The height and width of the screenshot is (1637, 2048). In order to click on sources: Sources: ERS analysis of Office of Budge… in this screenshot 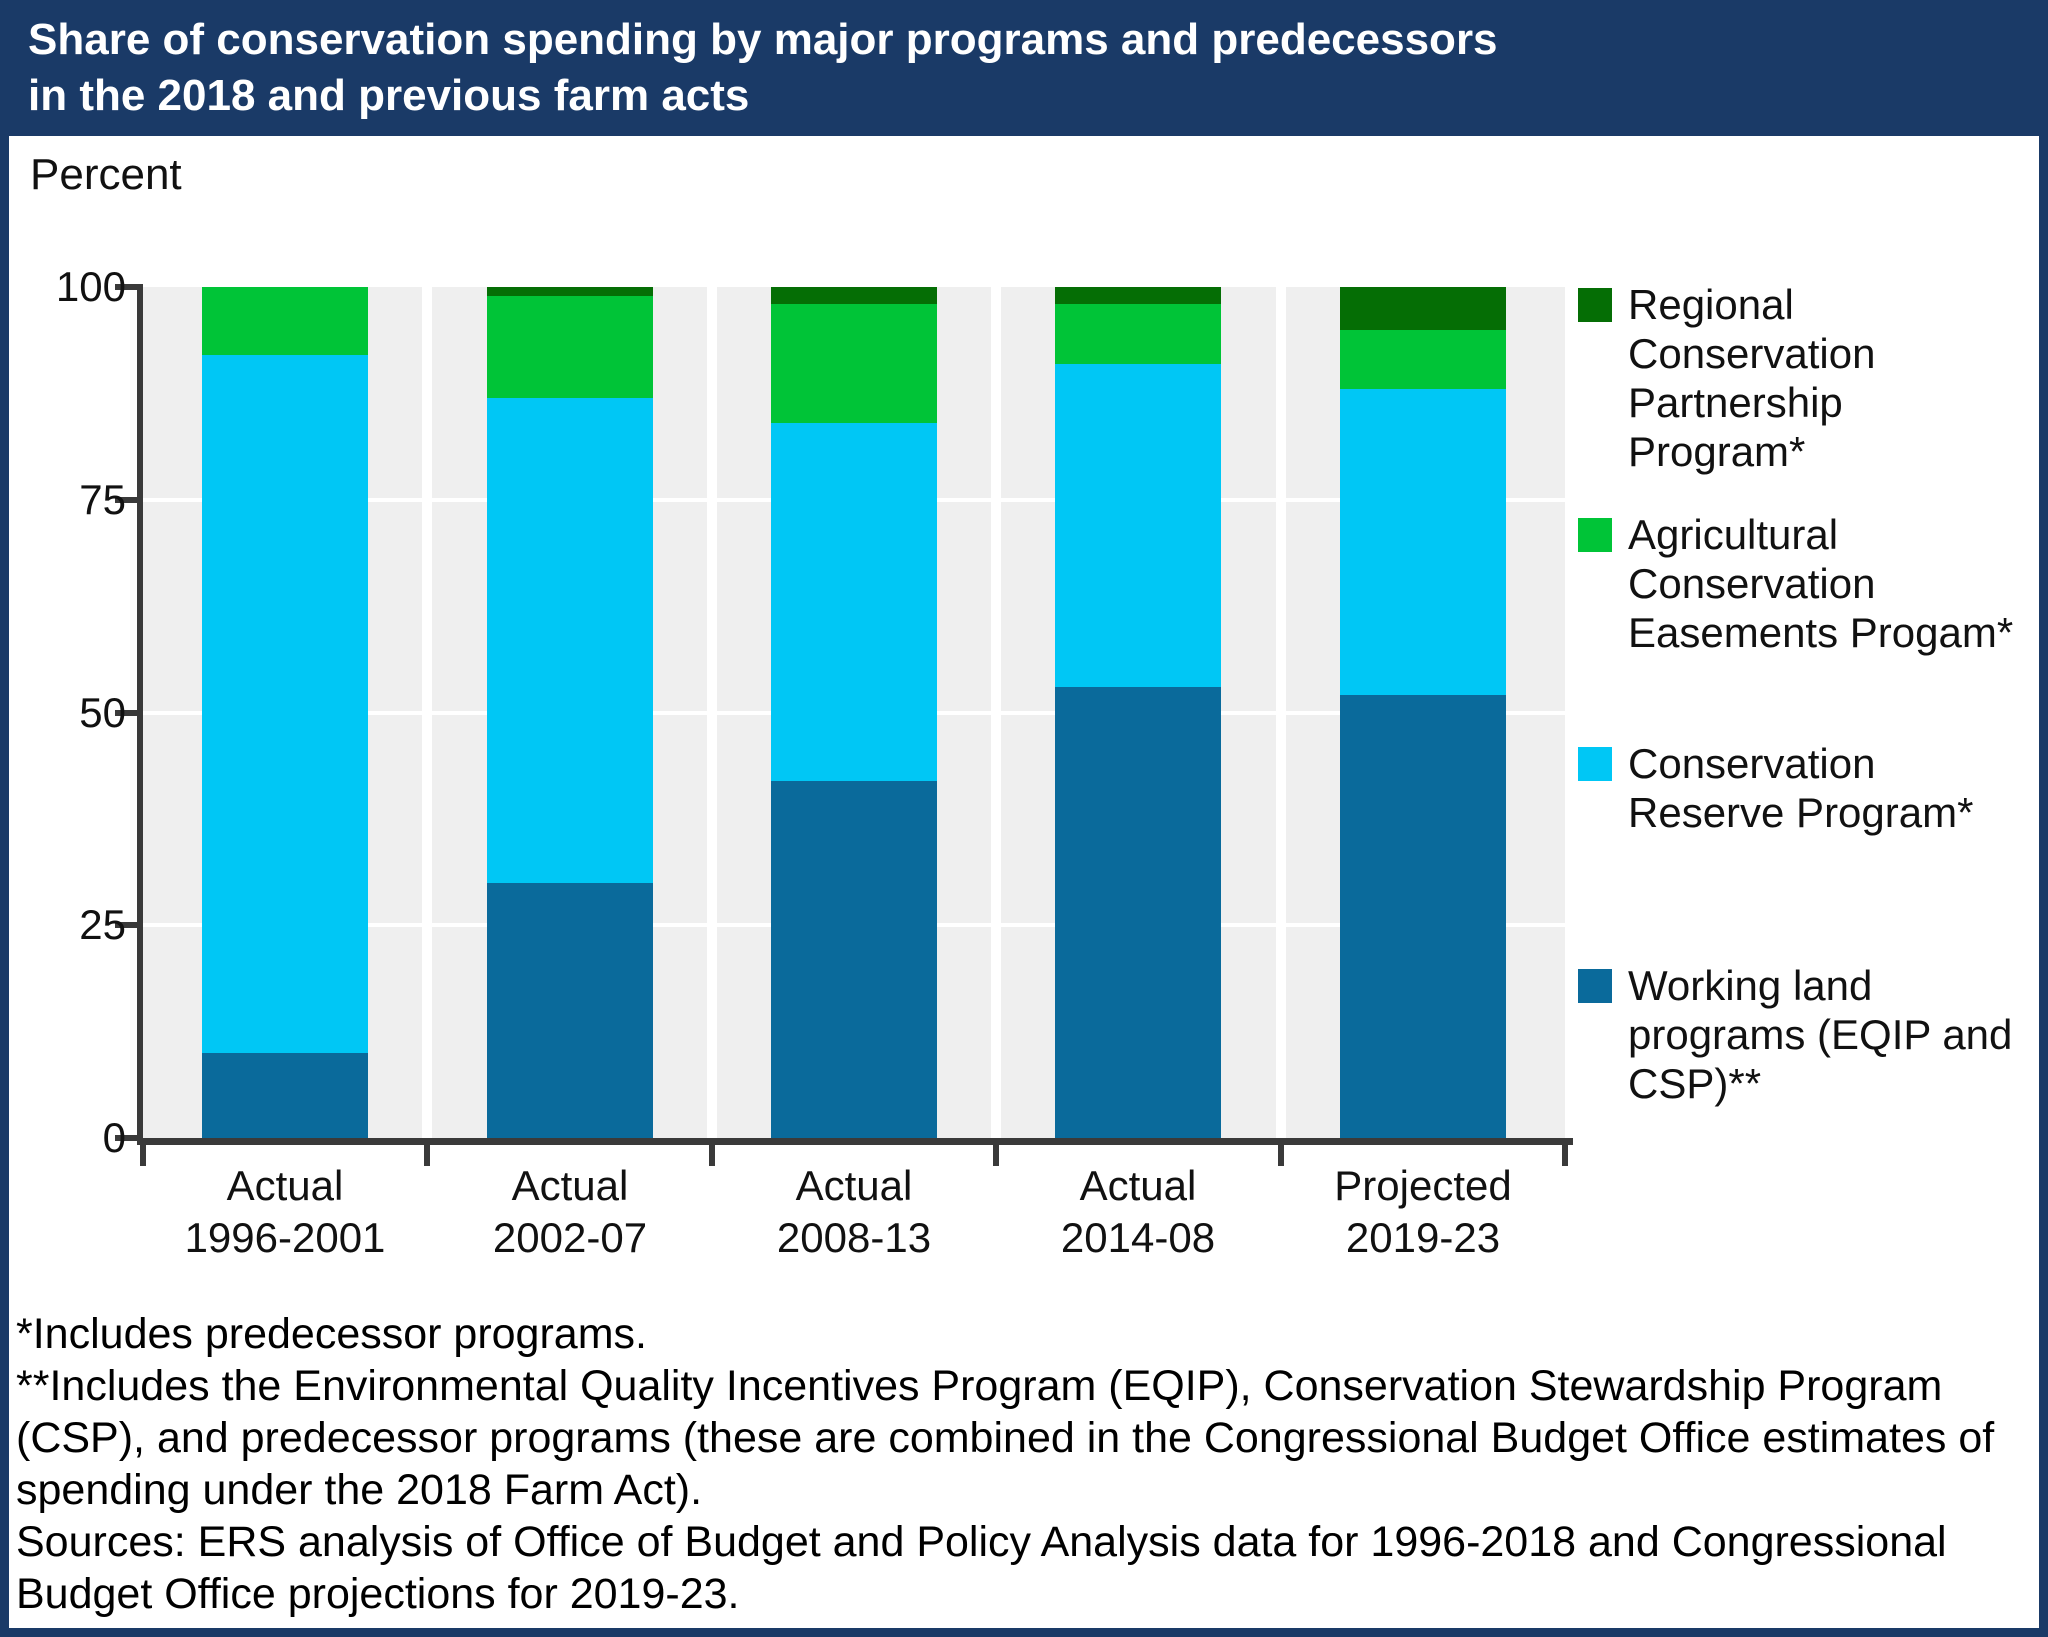, I will do `click(981, 1568)`.